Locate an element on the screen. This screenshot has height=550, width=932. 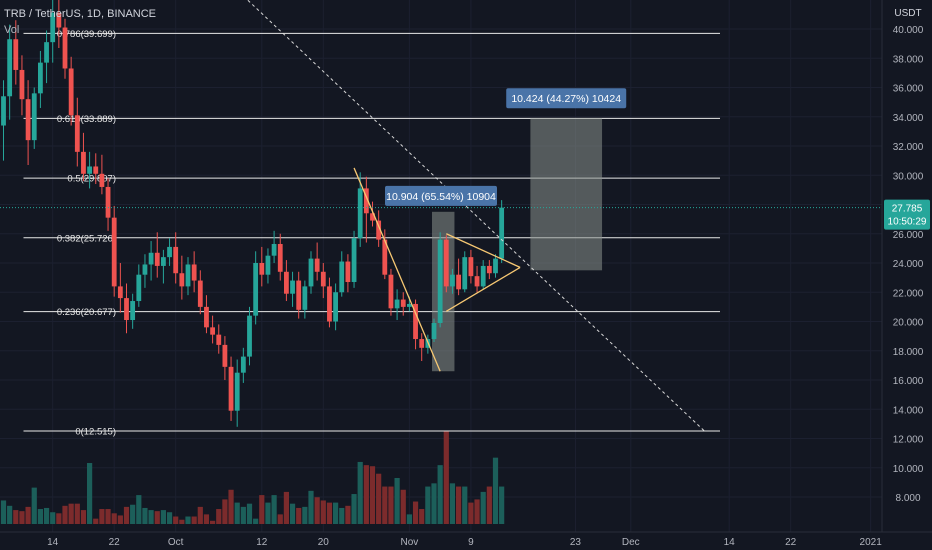
measure-boxes is located at coordinates (517, 245).